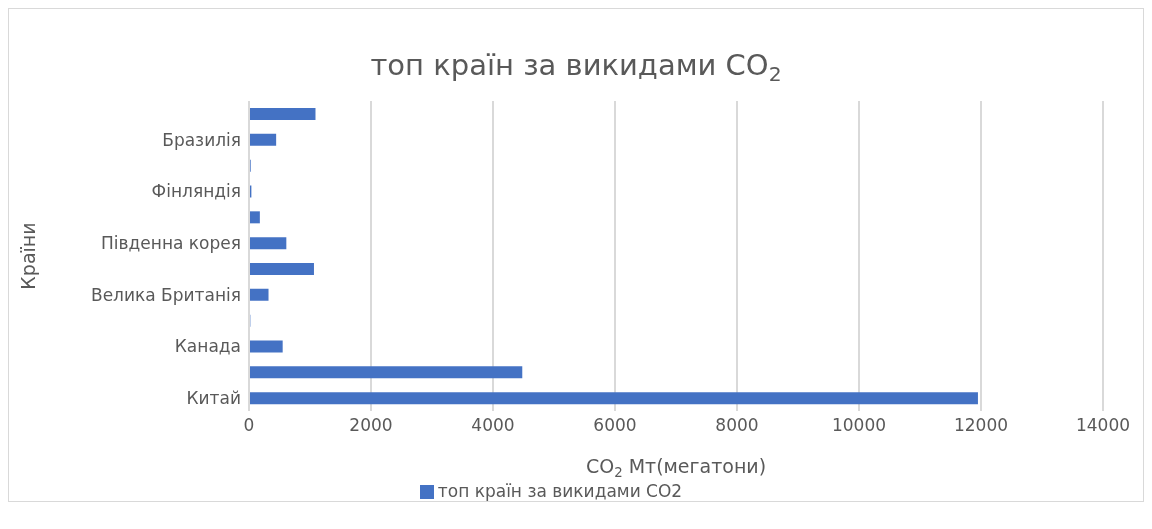  Describe the element at coordinates (576, 67) in the screenshot. I see `chart-title: топ країн за викидами CO$_{2}$` at that location.